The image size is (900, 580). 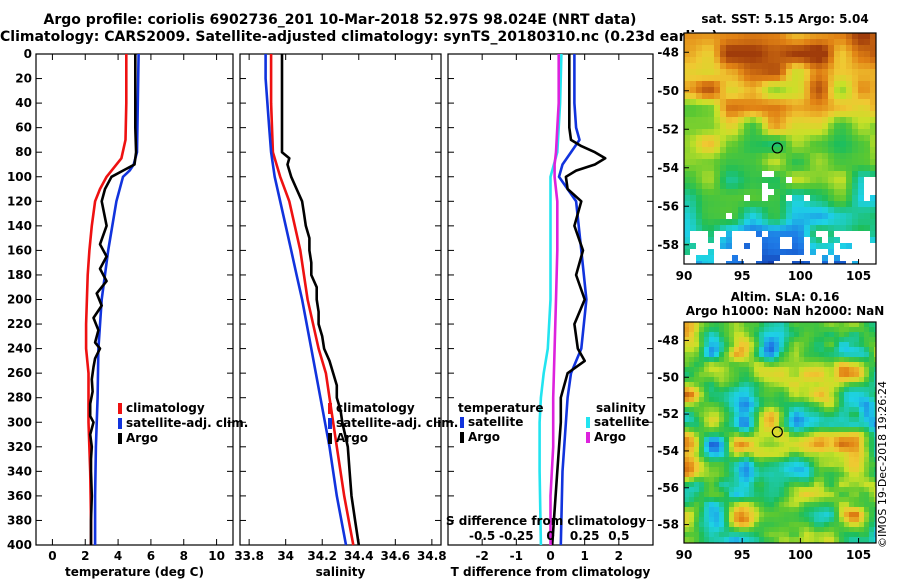 I want to click on series-argo, so click(x=113, y=299).